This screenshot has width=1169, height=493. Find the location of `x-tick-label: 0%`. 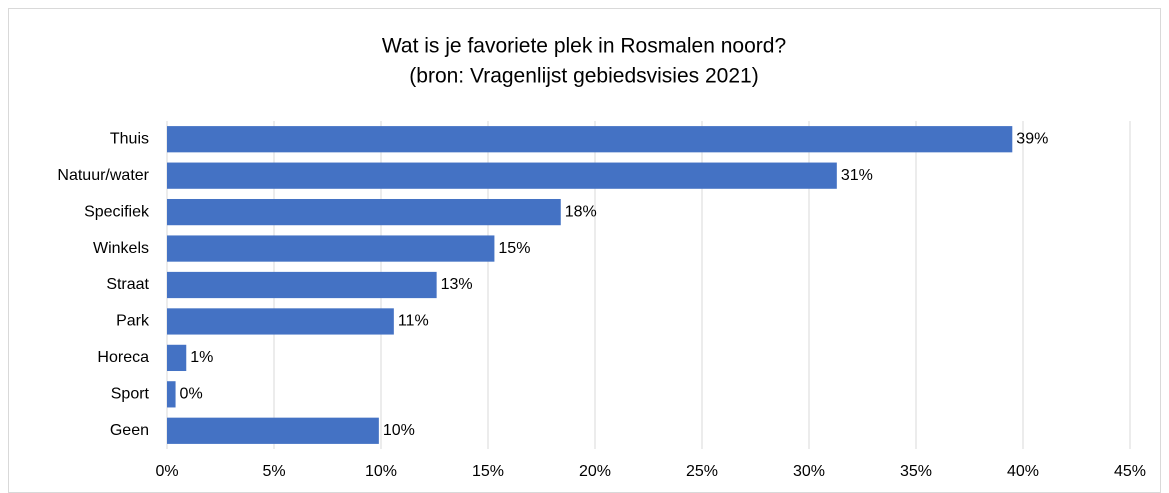

x-tick-label: 0% is located at coordinates (166, 471).